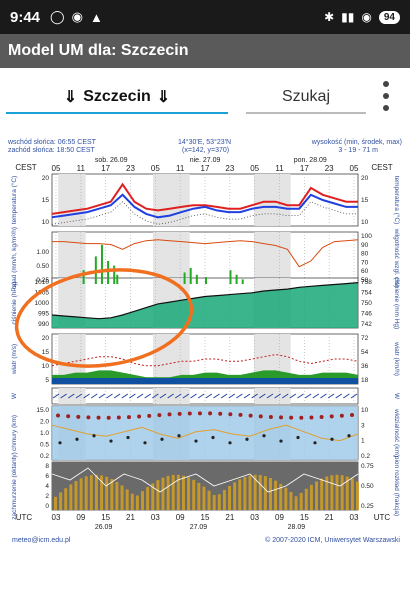 This screenshot has width=410, height=600. Describe the element at coordinates (386, 96) in the screenshot. I see `overflow-menu-icon` at that location.